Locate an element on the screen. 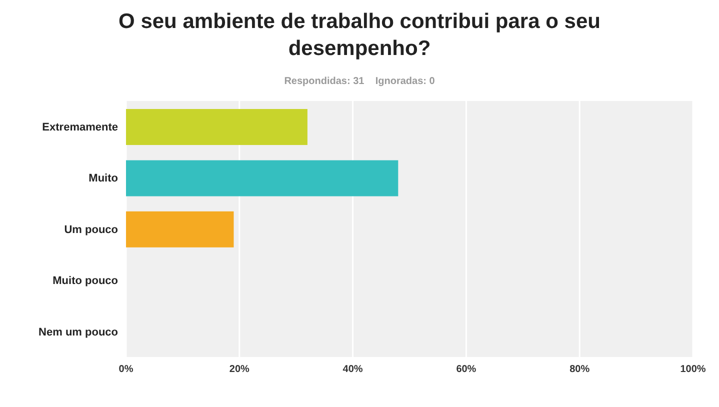  chart-title: O seu ambiente de trabalho contribui para o seu desempenho? is located at coordinates (360, 35).